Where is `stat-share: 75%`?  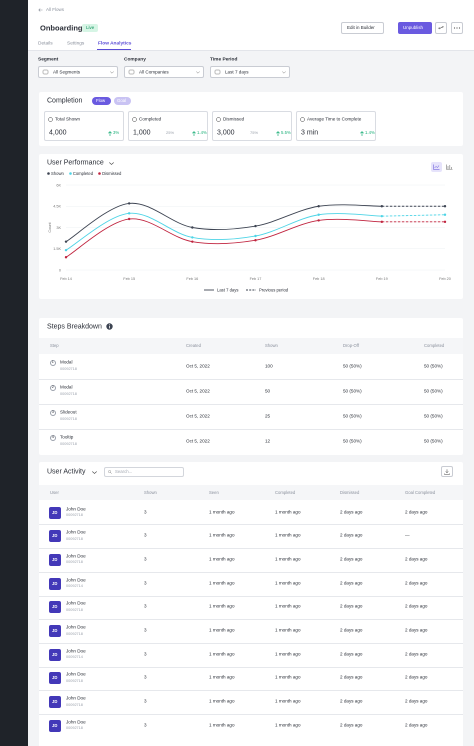
stat-share: 75% is located at coordinates (254, 132).